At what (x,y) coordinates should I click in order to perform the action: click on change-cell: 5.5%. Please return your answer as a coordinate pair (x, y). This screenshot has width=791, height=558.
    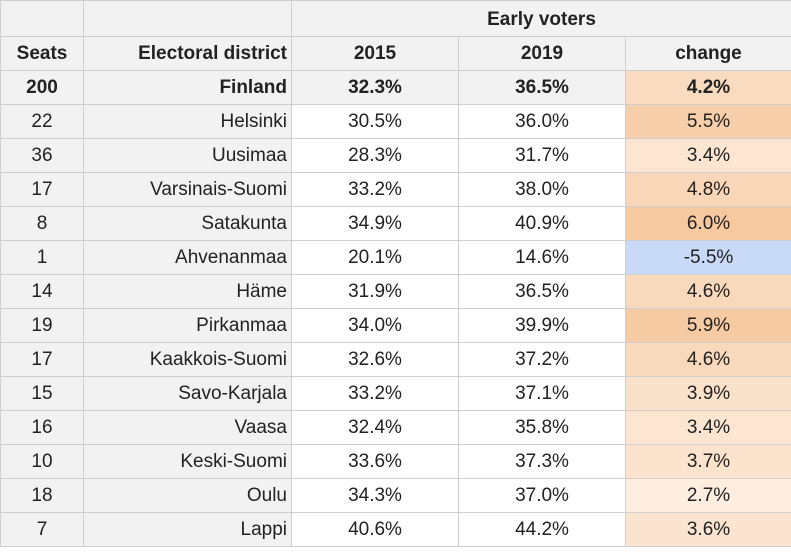
    Looking at the image, I should click on (707, 121).